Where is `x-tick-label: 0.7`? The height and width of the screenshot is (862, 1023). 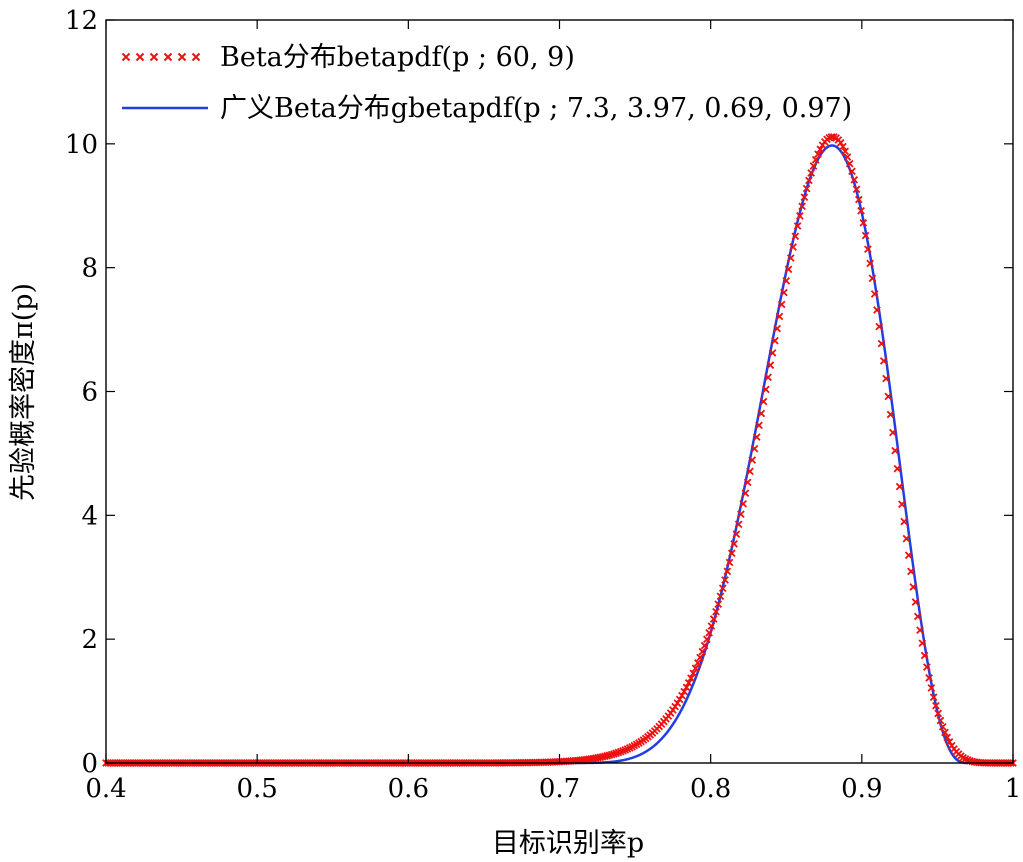
x-tick-label: 0.7 is located at coordinates (559, 789).